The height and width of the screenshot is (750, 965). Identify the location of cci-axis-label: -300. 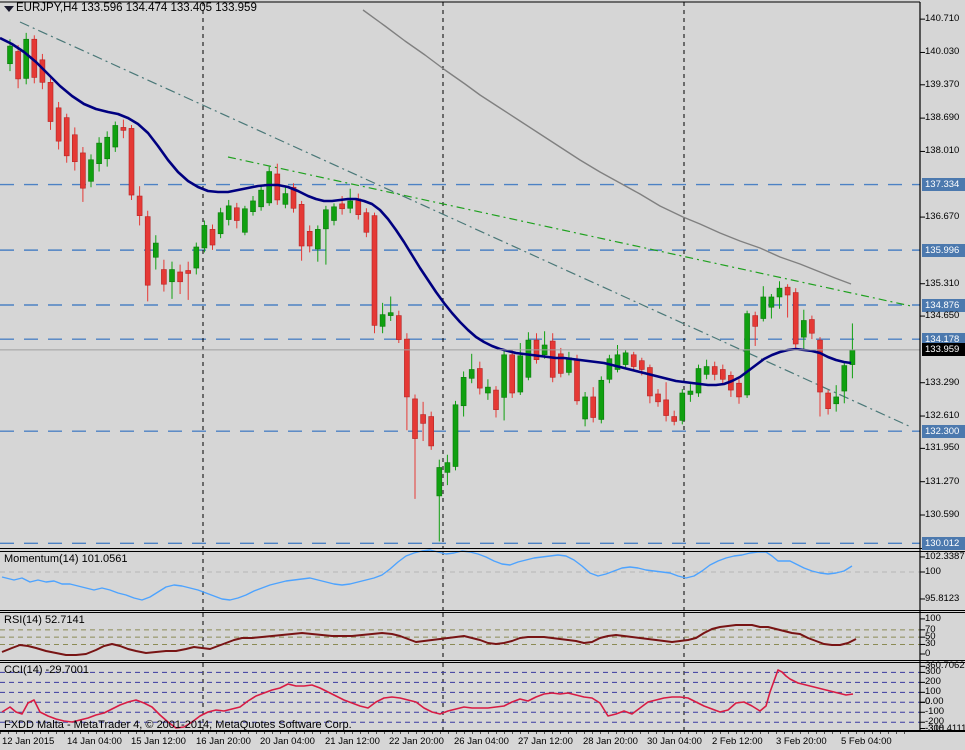
(935, 728).